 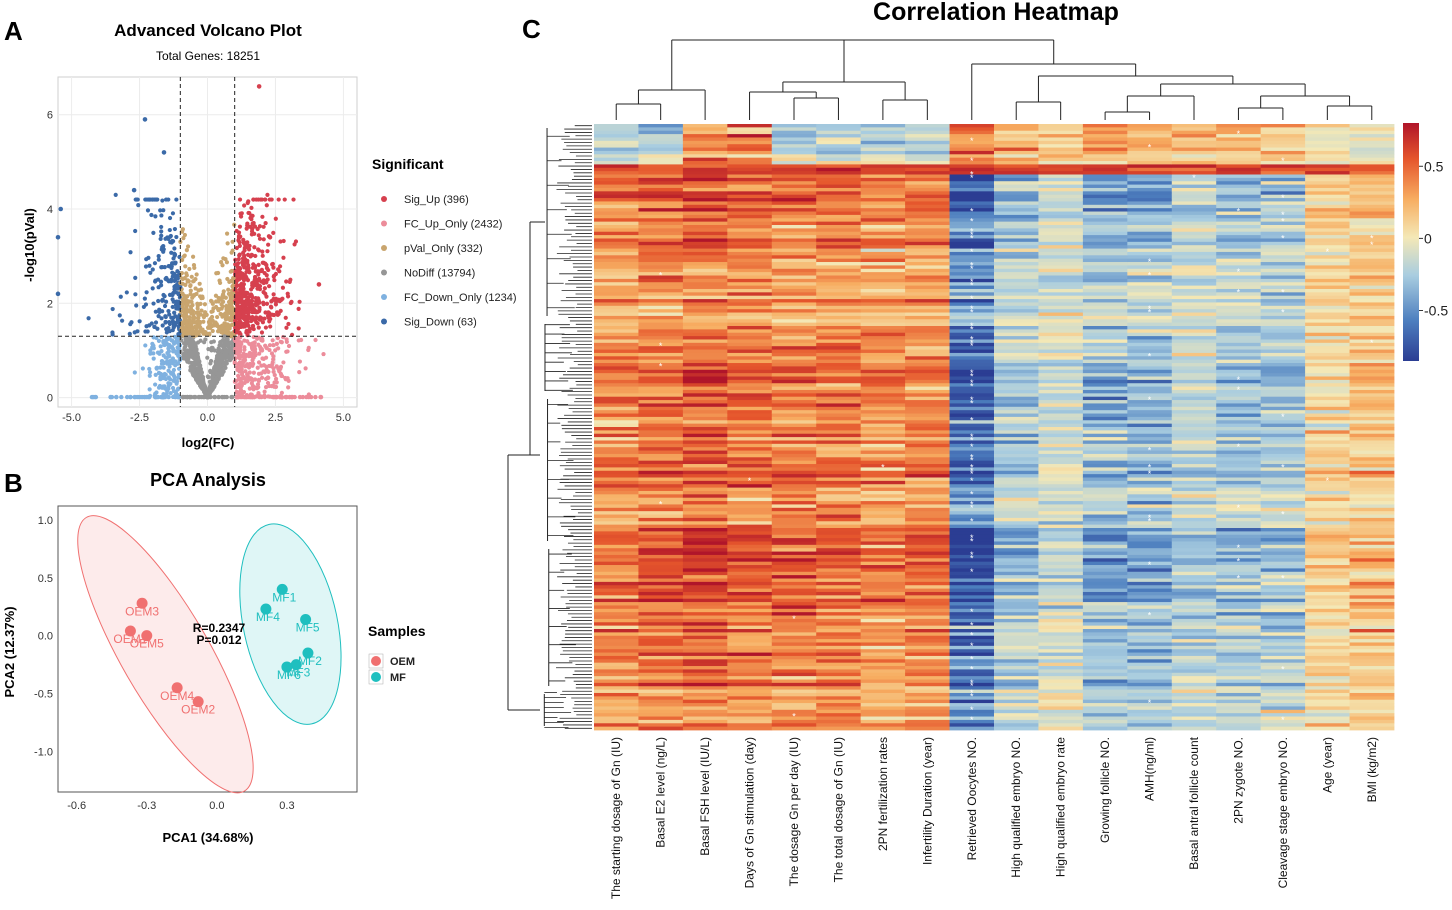 I want to click on volcano-legend-label: NoDiff (13794), so click(x=439, y=274).